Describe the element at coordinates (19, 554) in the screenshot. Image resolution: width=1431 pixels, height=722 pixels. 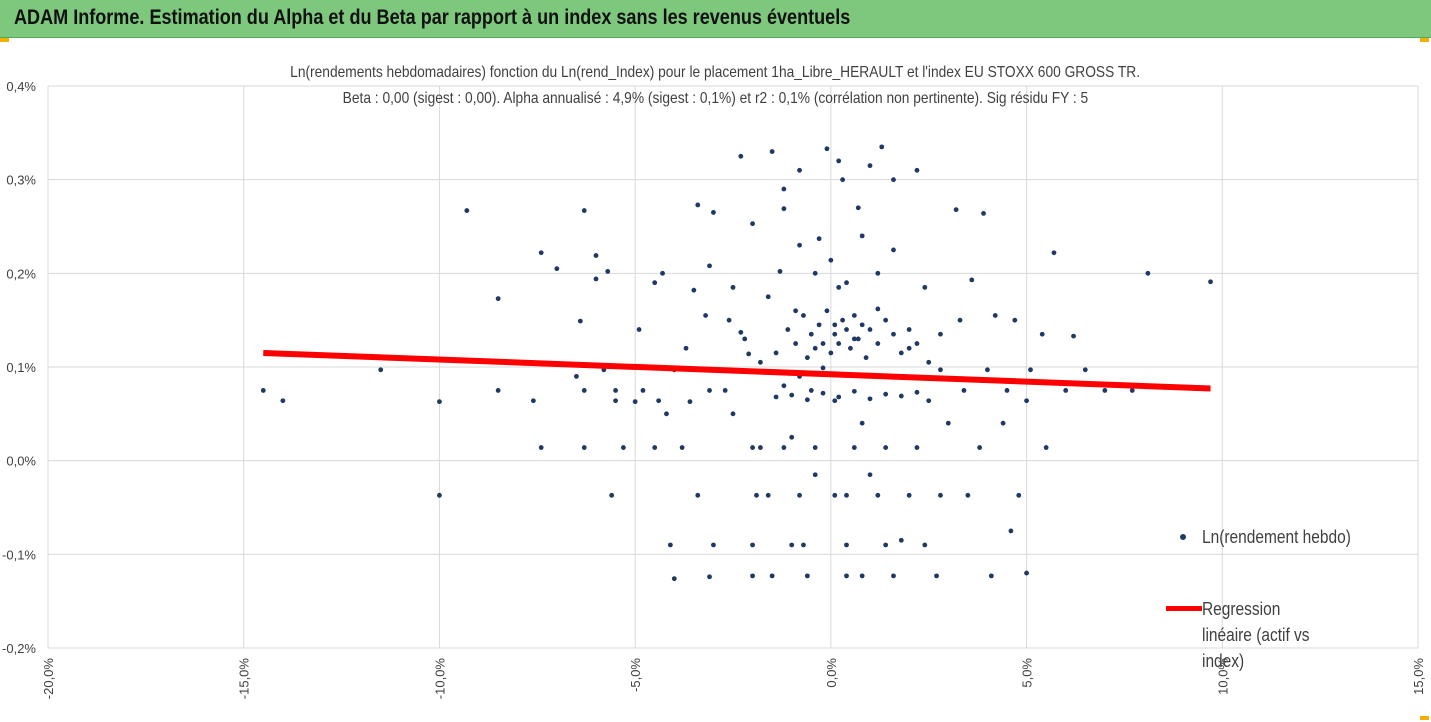
I see `y-tick-label: -0,1%` at that location.